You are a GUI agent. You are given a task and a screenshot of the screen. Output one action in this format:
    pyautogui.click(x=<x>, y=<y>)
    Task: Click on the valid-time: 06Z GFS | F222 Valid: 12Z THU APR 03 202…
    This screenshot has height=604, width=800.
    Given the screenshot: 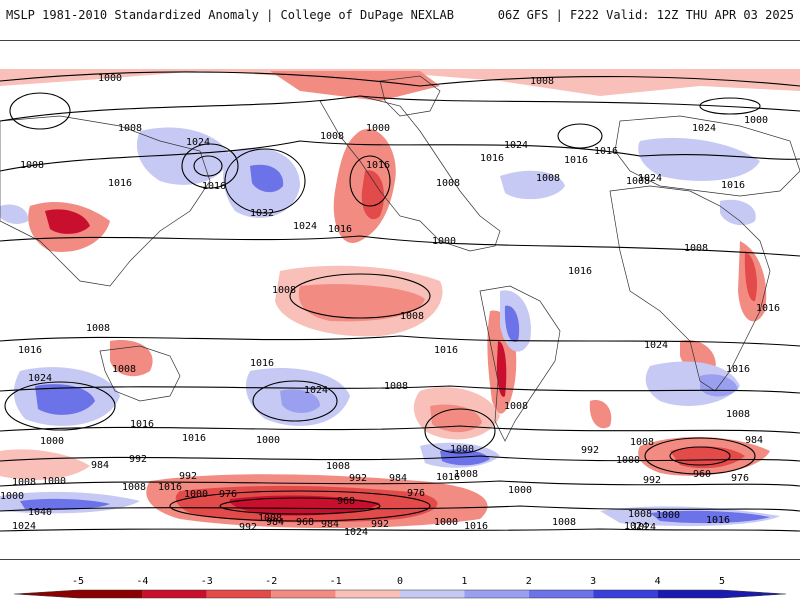 What is the action you would take?
    pyautogui.click(x=645, y=15)
    